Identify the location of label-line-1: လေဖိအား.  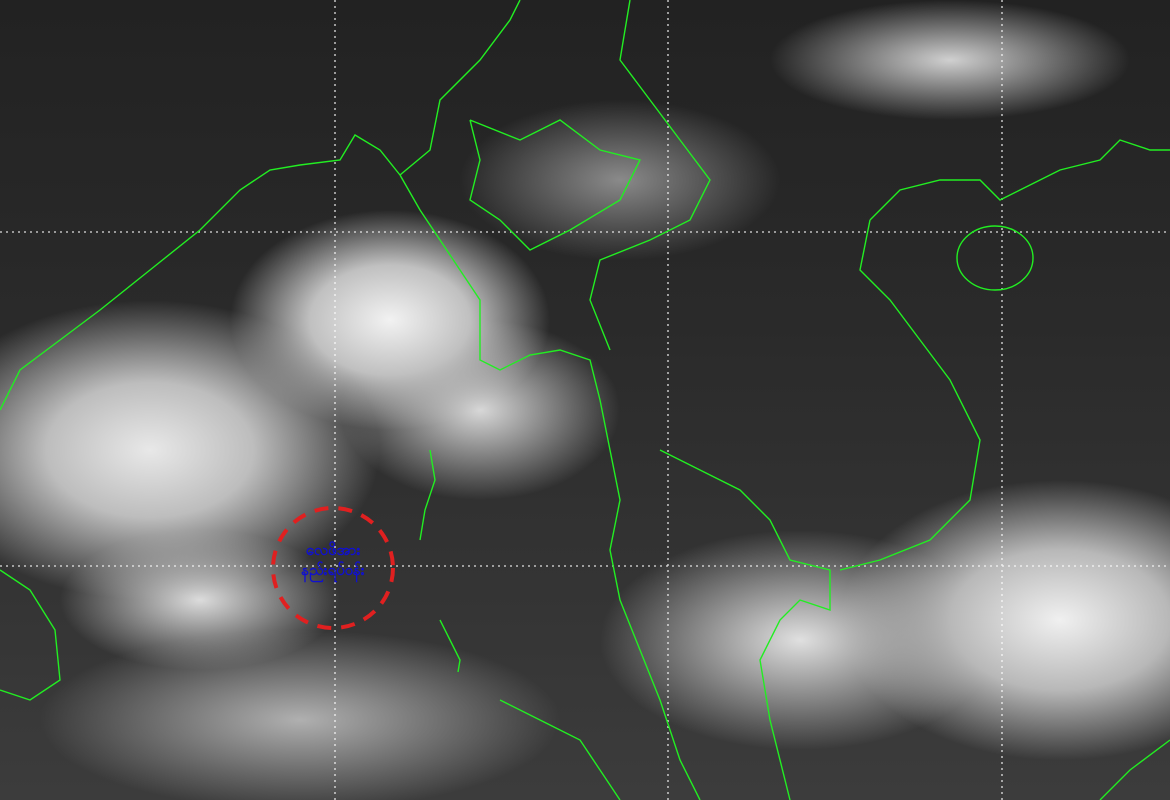
(333, 550).